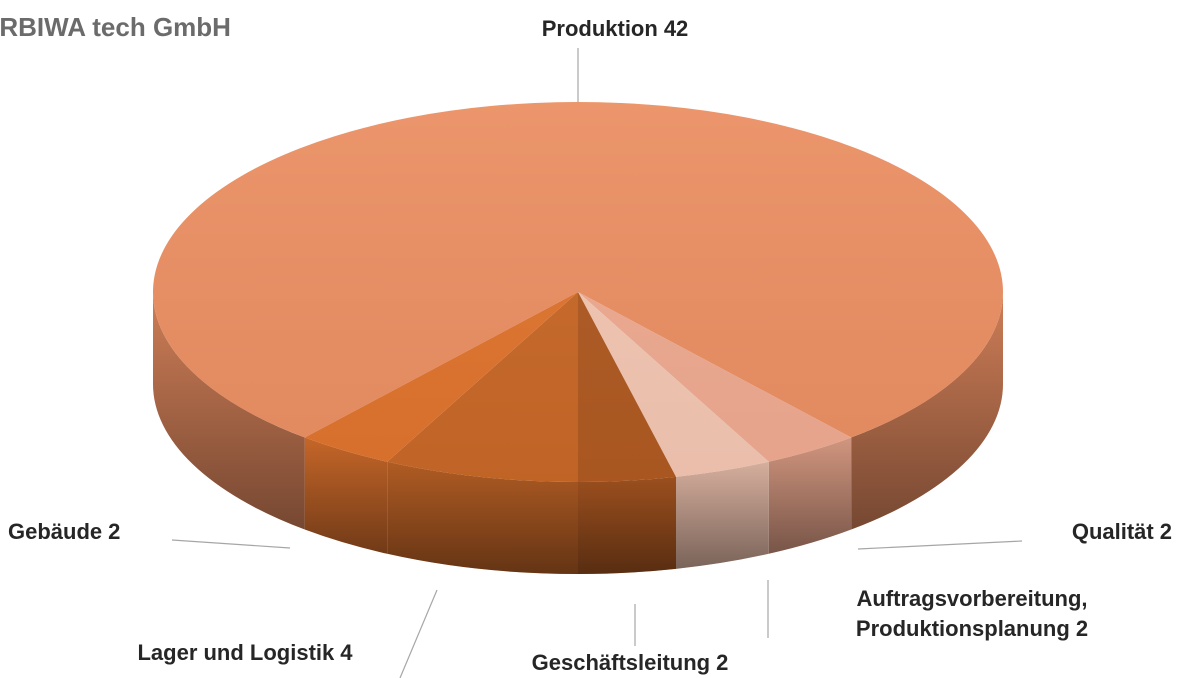  What do you see at coordinates (115, 27) in the screenshot?
I see `chart-title: ERBIWA tech GmbH` at bounding box center [115, 27].